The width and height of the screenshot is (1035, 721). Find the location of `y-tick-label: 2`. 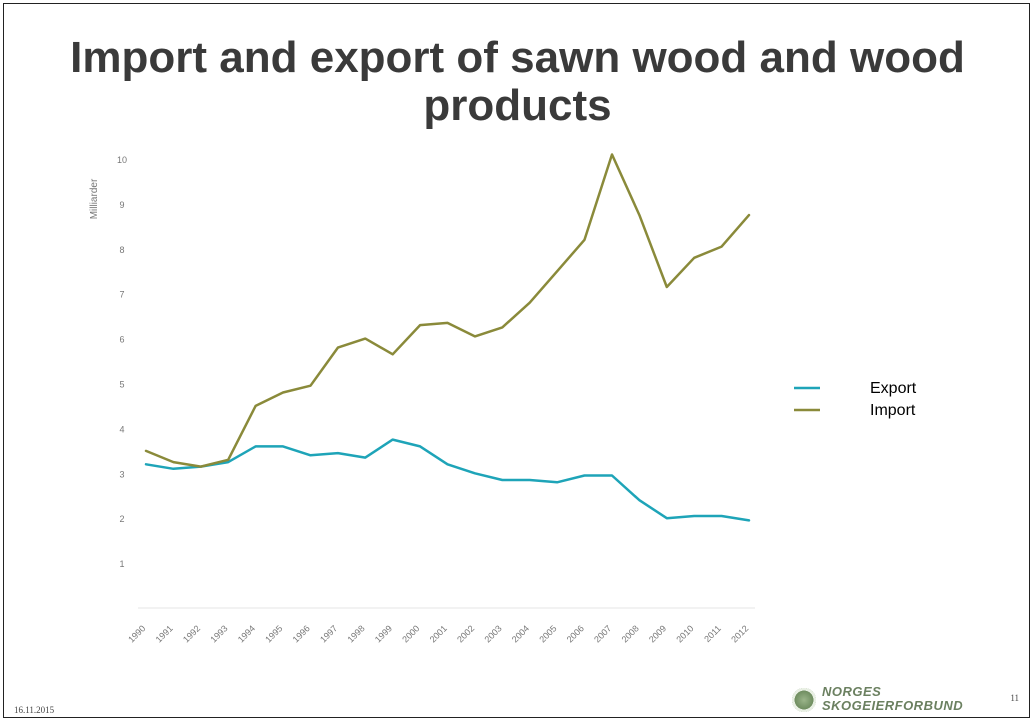

y-tick-label: 2 is located at coordinates (121, 519).